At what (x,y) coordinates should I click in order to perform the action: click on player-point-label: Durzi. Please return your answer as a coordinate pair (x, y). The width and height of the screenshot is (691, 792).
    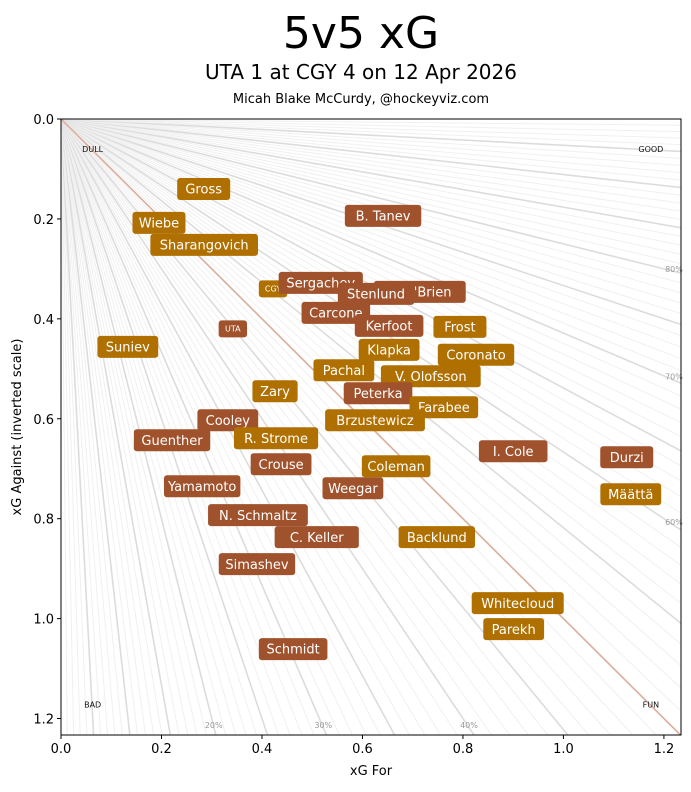
    Looking at the image, I should click on (627, 458).